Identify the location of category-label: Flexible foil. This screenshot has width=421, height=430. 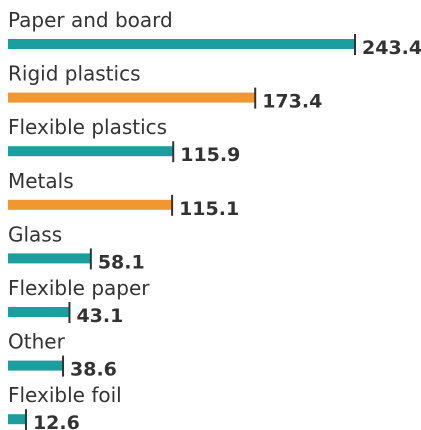
(65, 395).